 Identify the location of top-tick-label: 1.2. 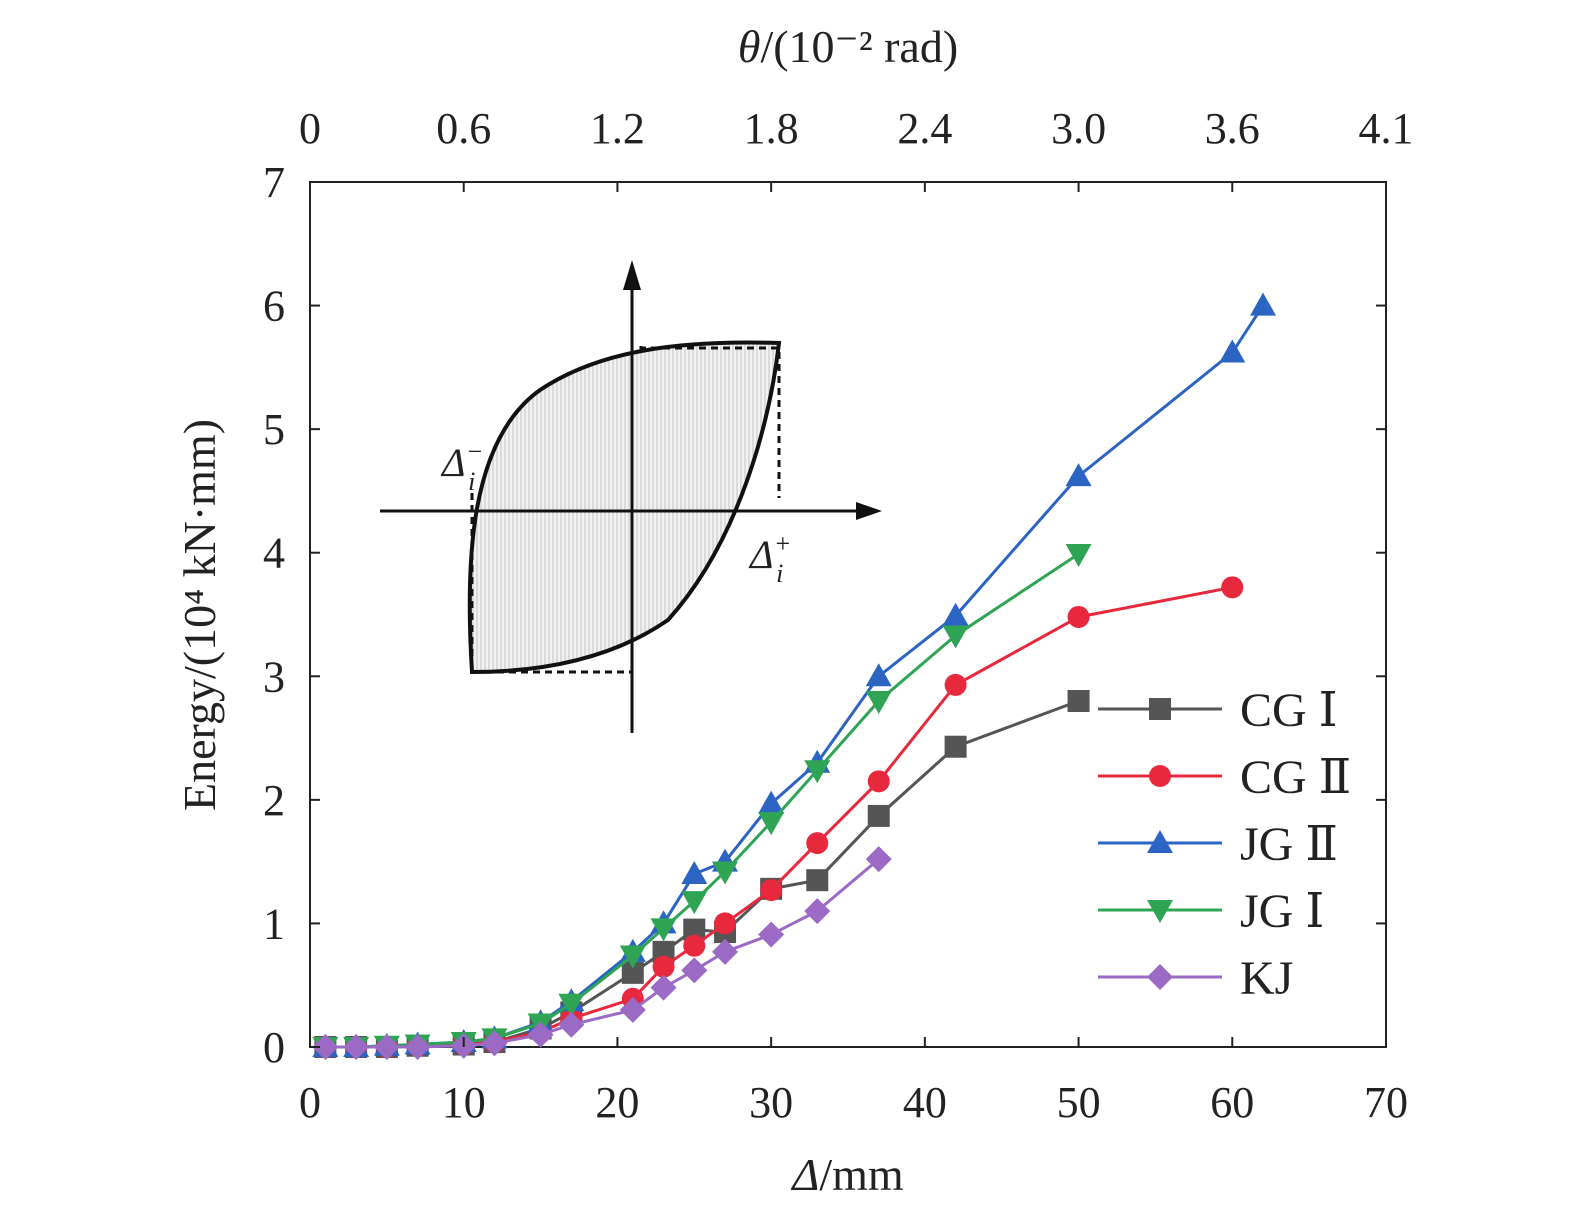
(617, 128).